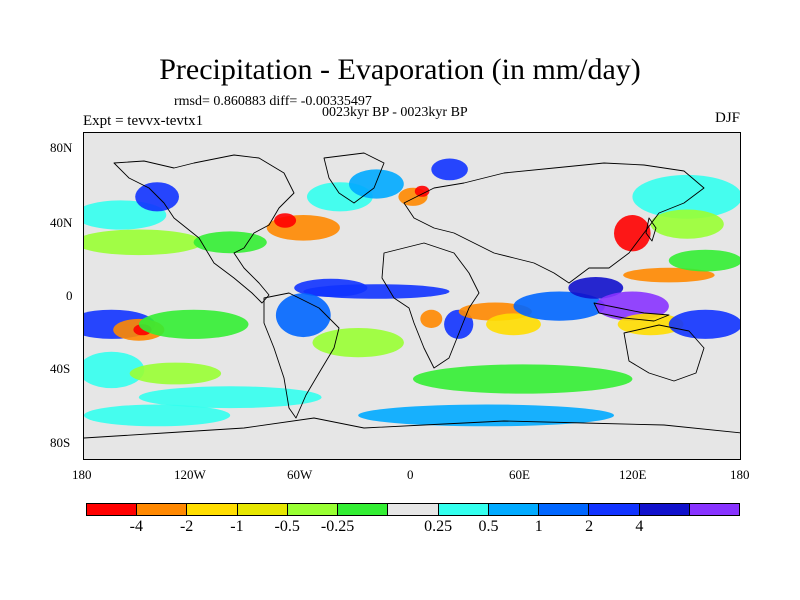 This screenshot has width=800, height=600. Describe the element at coordinates (639, 526) in the screenshot. I see `colorbar-label: 4` at that location.